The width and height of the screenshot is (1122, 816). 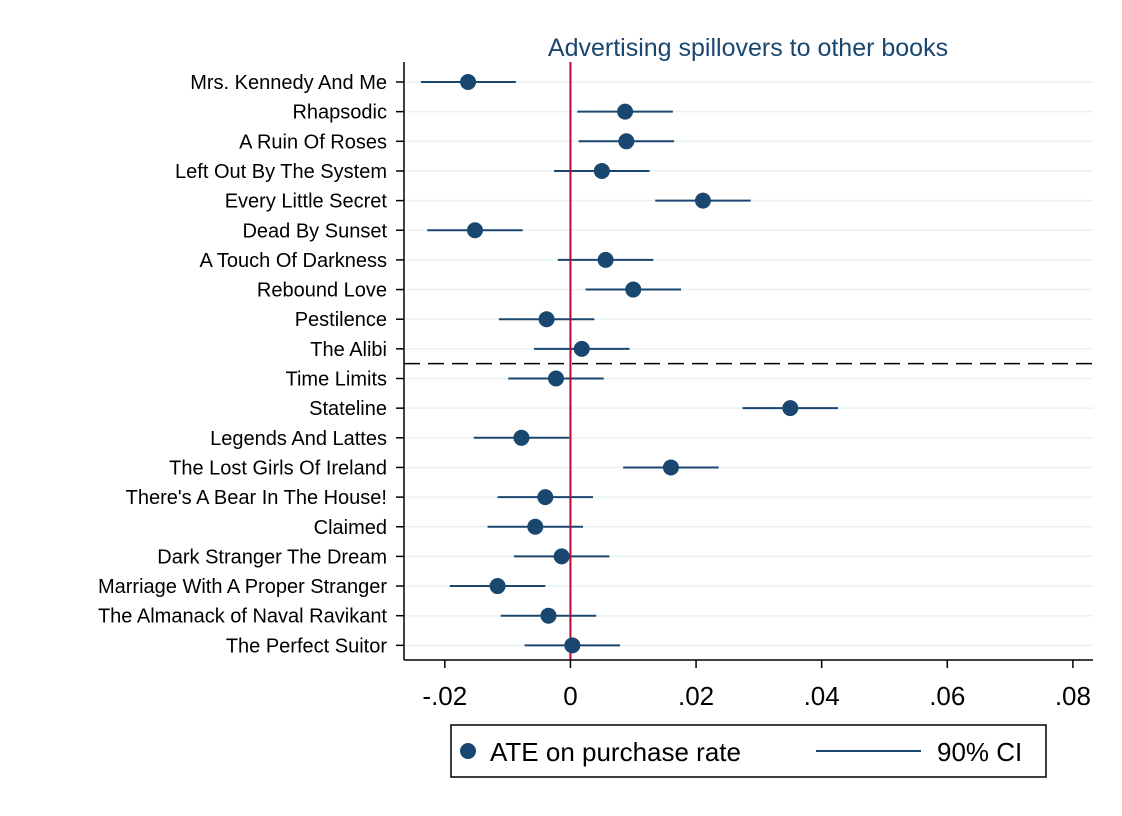 I want to click on category-label: Claimed, so click(x=350, y=528).